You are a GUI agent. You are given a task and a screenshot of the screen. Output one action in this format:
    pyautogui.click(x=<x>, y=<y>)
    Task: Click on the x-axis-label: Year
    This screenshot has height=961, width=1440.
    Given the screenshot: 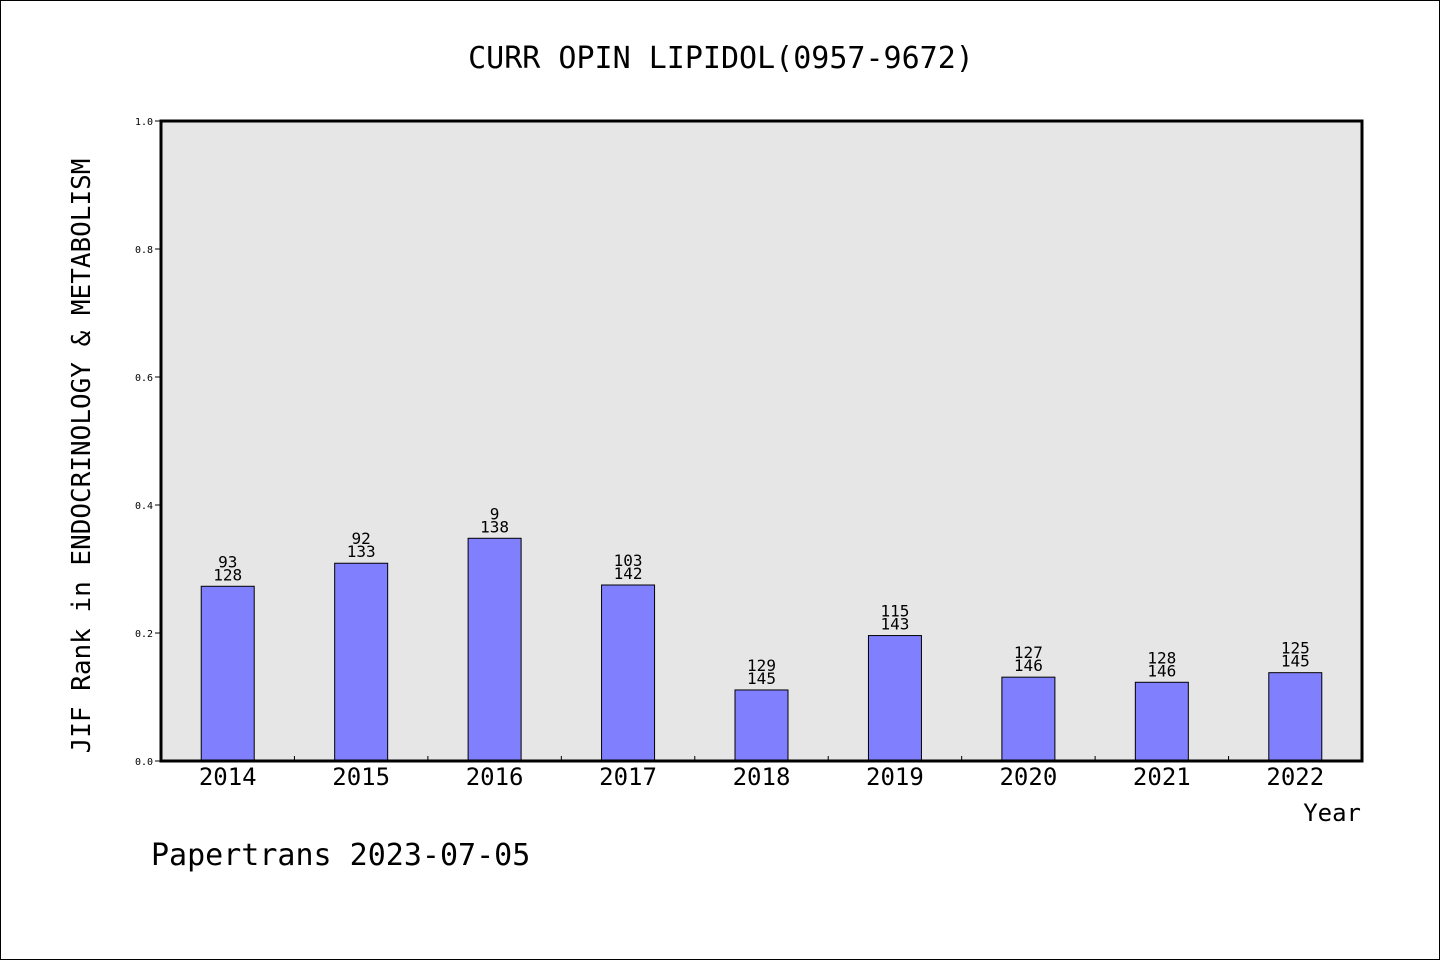 What is the action you would take?
    pyautogui.click(x=1332, y=813)
    